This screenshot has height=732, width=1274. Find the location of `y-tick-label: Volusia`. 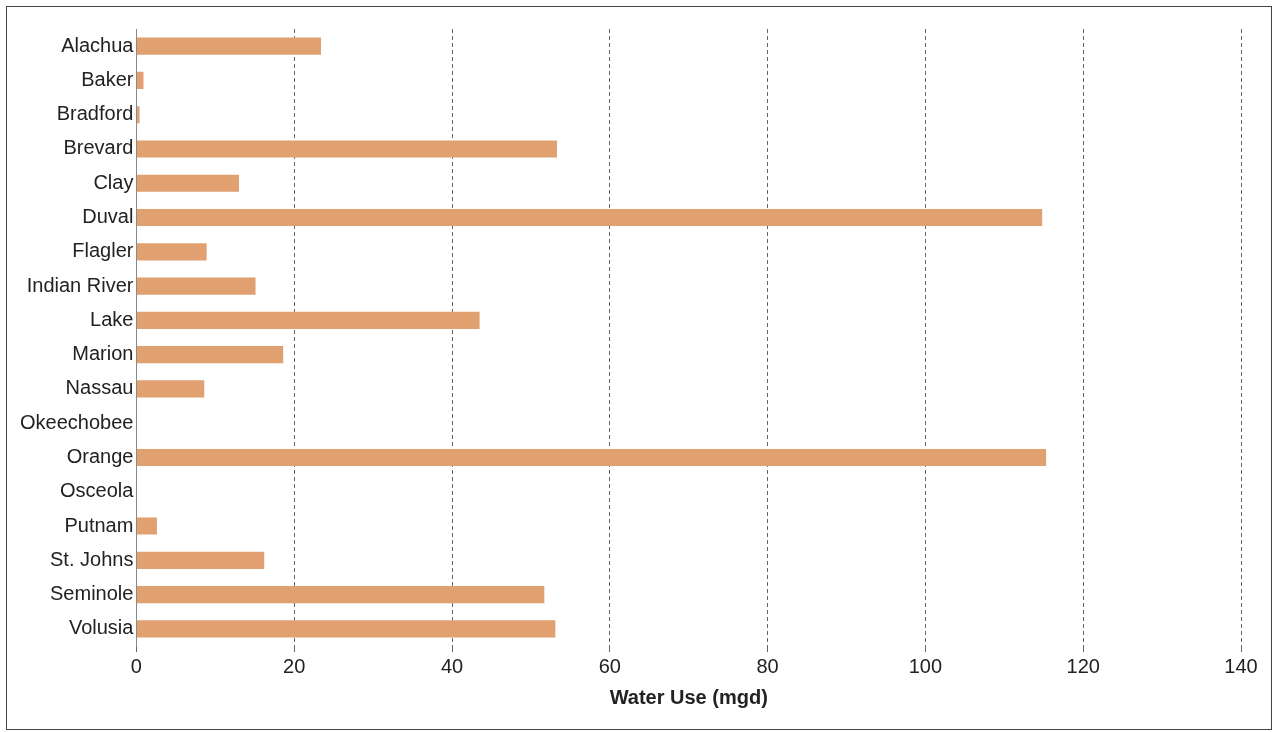

y-tick-label: Volusia is located at coordinates (101, 627).